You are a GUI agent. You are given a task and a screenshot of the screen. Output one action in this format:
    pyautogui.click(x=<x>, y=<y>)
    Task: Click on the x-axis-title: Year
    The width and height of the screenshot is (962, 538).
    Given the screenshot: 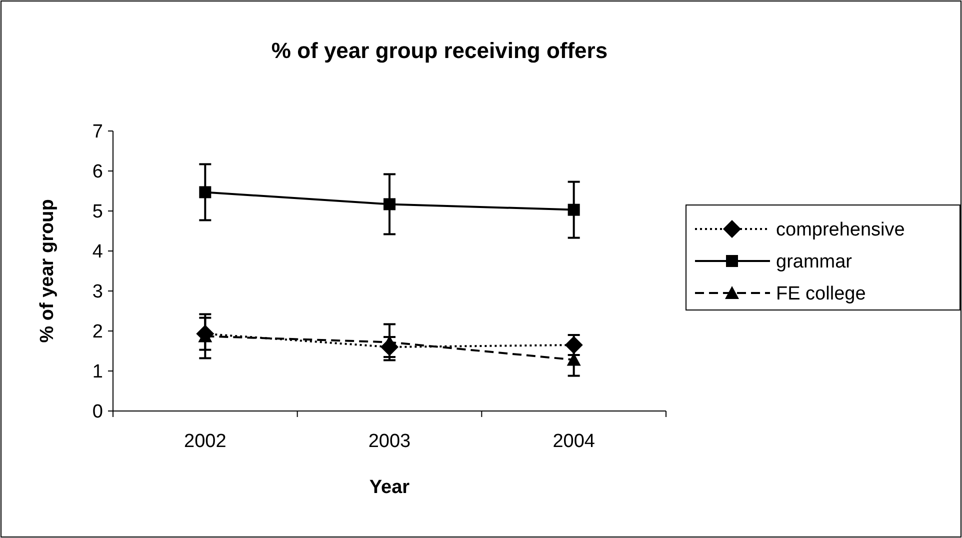 What is the action you would take?
    pyautogui.click(x=389, y=487)
    